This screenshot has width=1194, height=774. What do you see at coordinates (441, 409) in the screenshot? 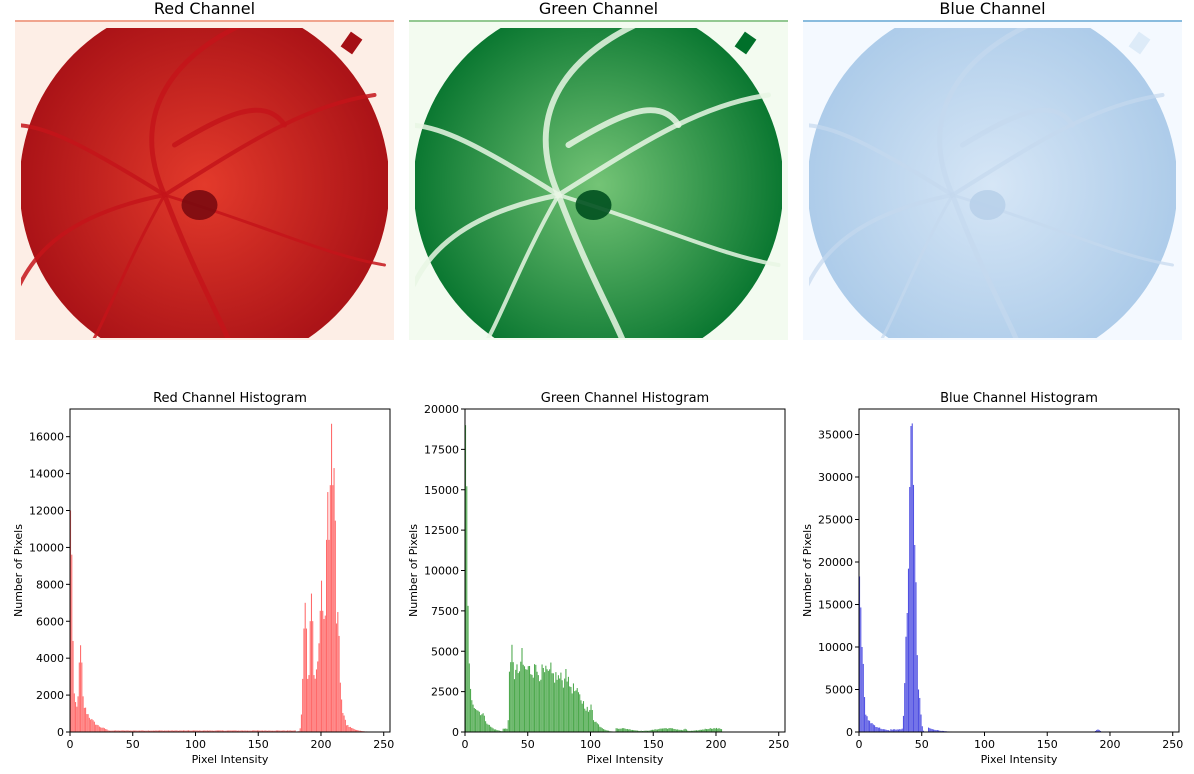
I see `y-tick-label: 20000` at bounding box center [441, 409].